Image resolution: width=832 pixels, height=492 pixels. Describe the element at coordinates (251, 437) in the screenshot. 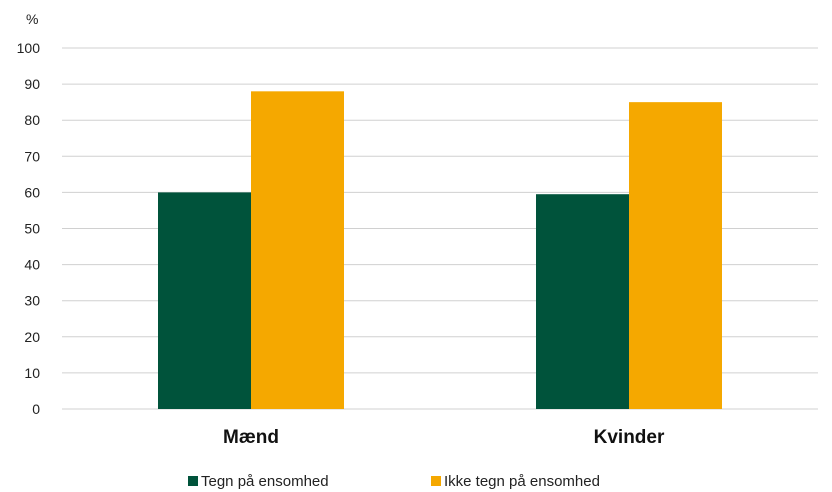

I see `x-category-label: Mænd` at that location.